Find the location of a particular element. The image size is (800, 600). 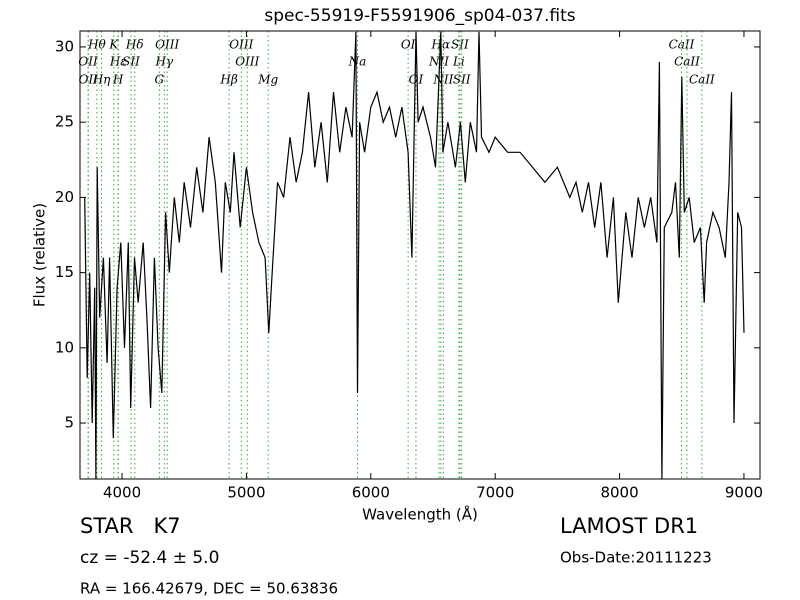

y-tick-label: 25 is located at coordinates (64, 122).